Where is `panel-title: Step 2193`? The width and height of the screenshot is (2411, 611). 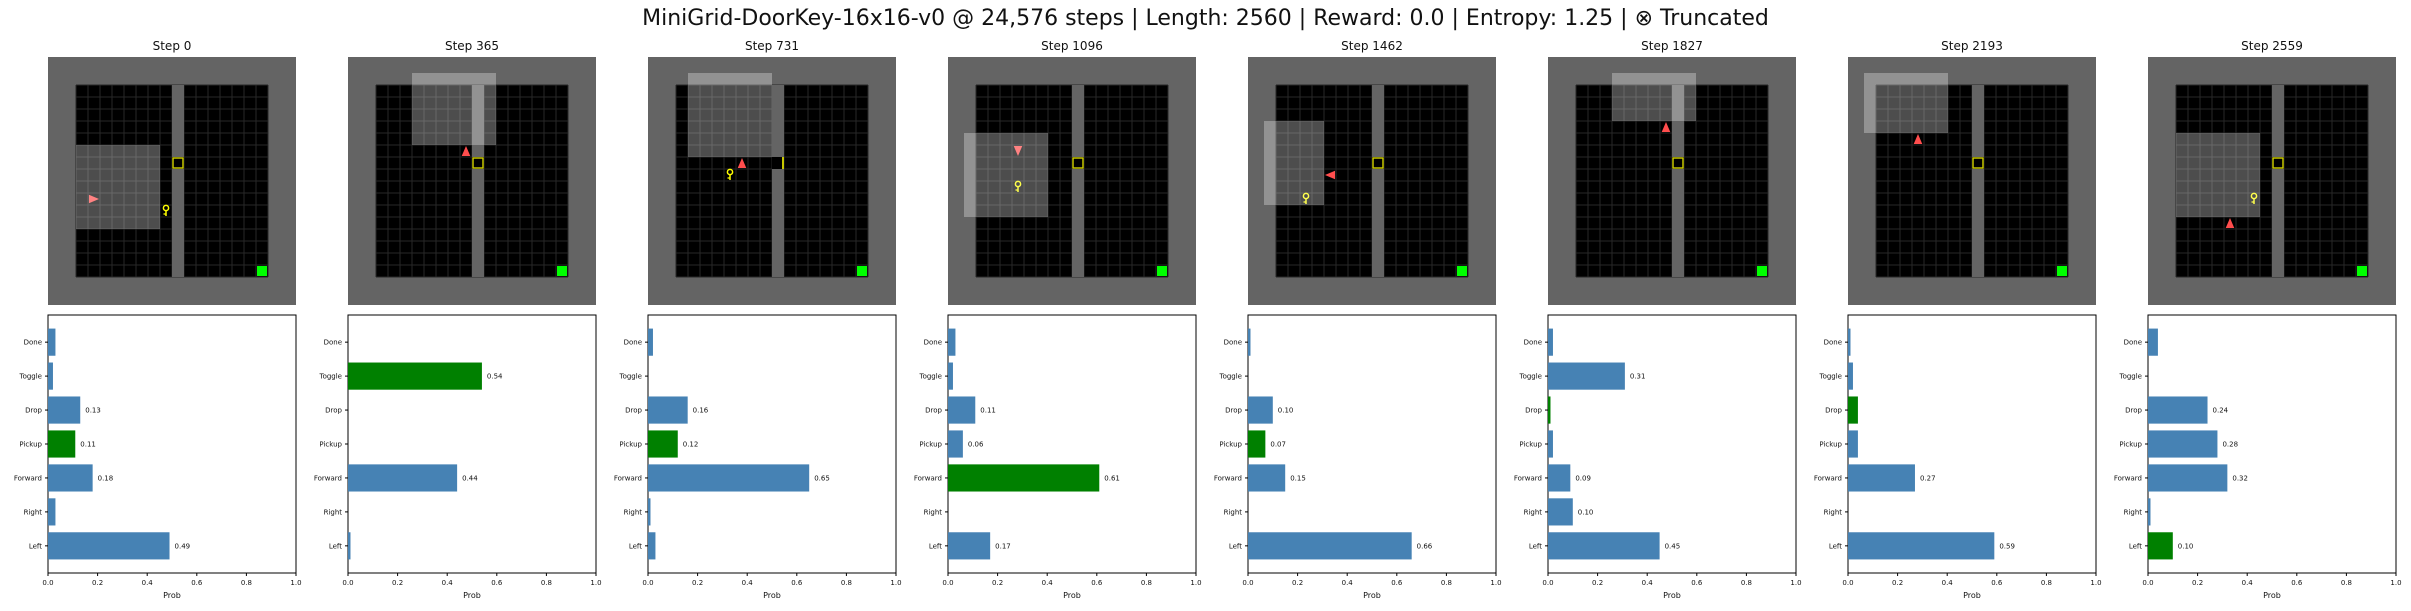
panel-title: Step 2193 is located at coordinates (1972, 46).